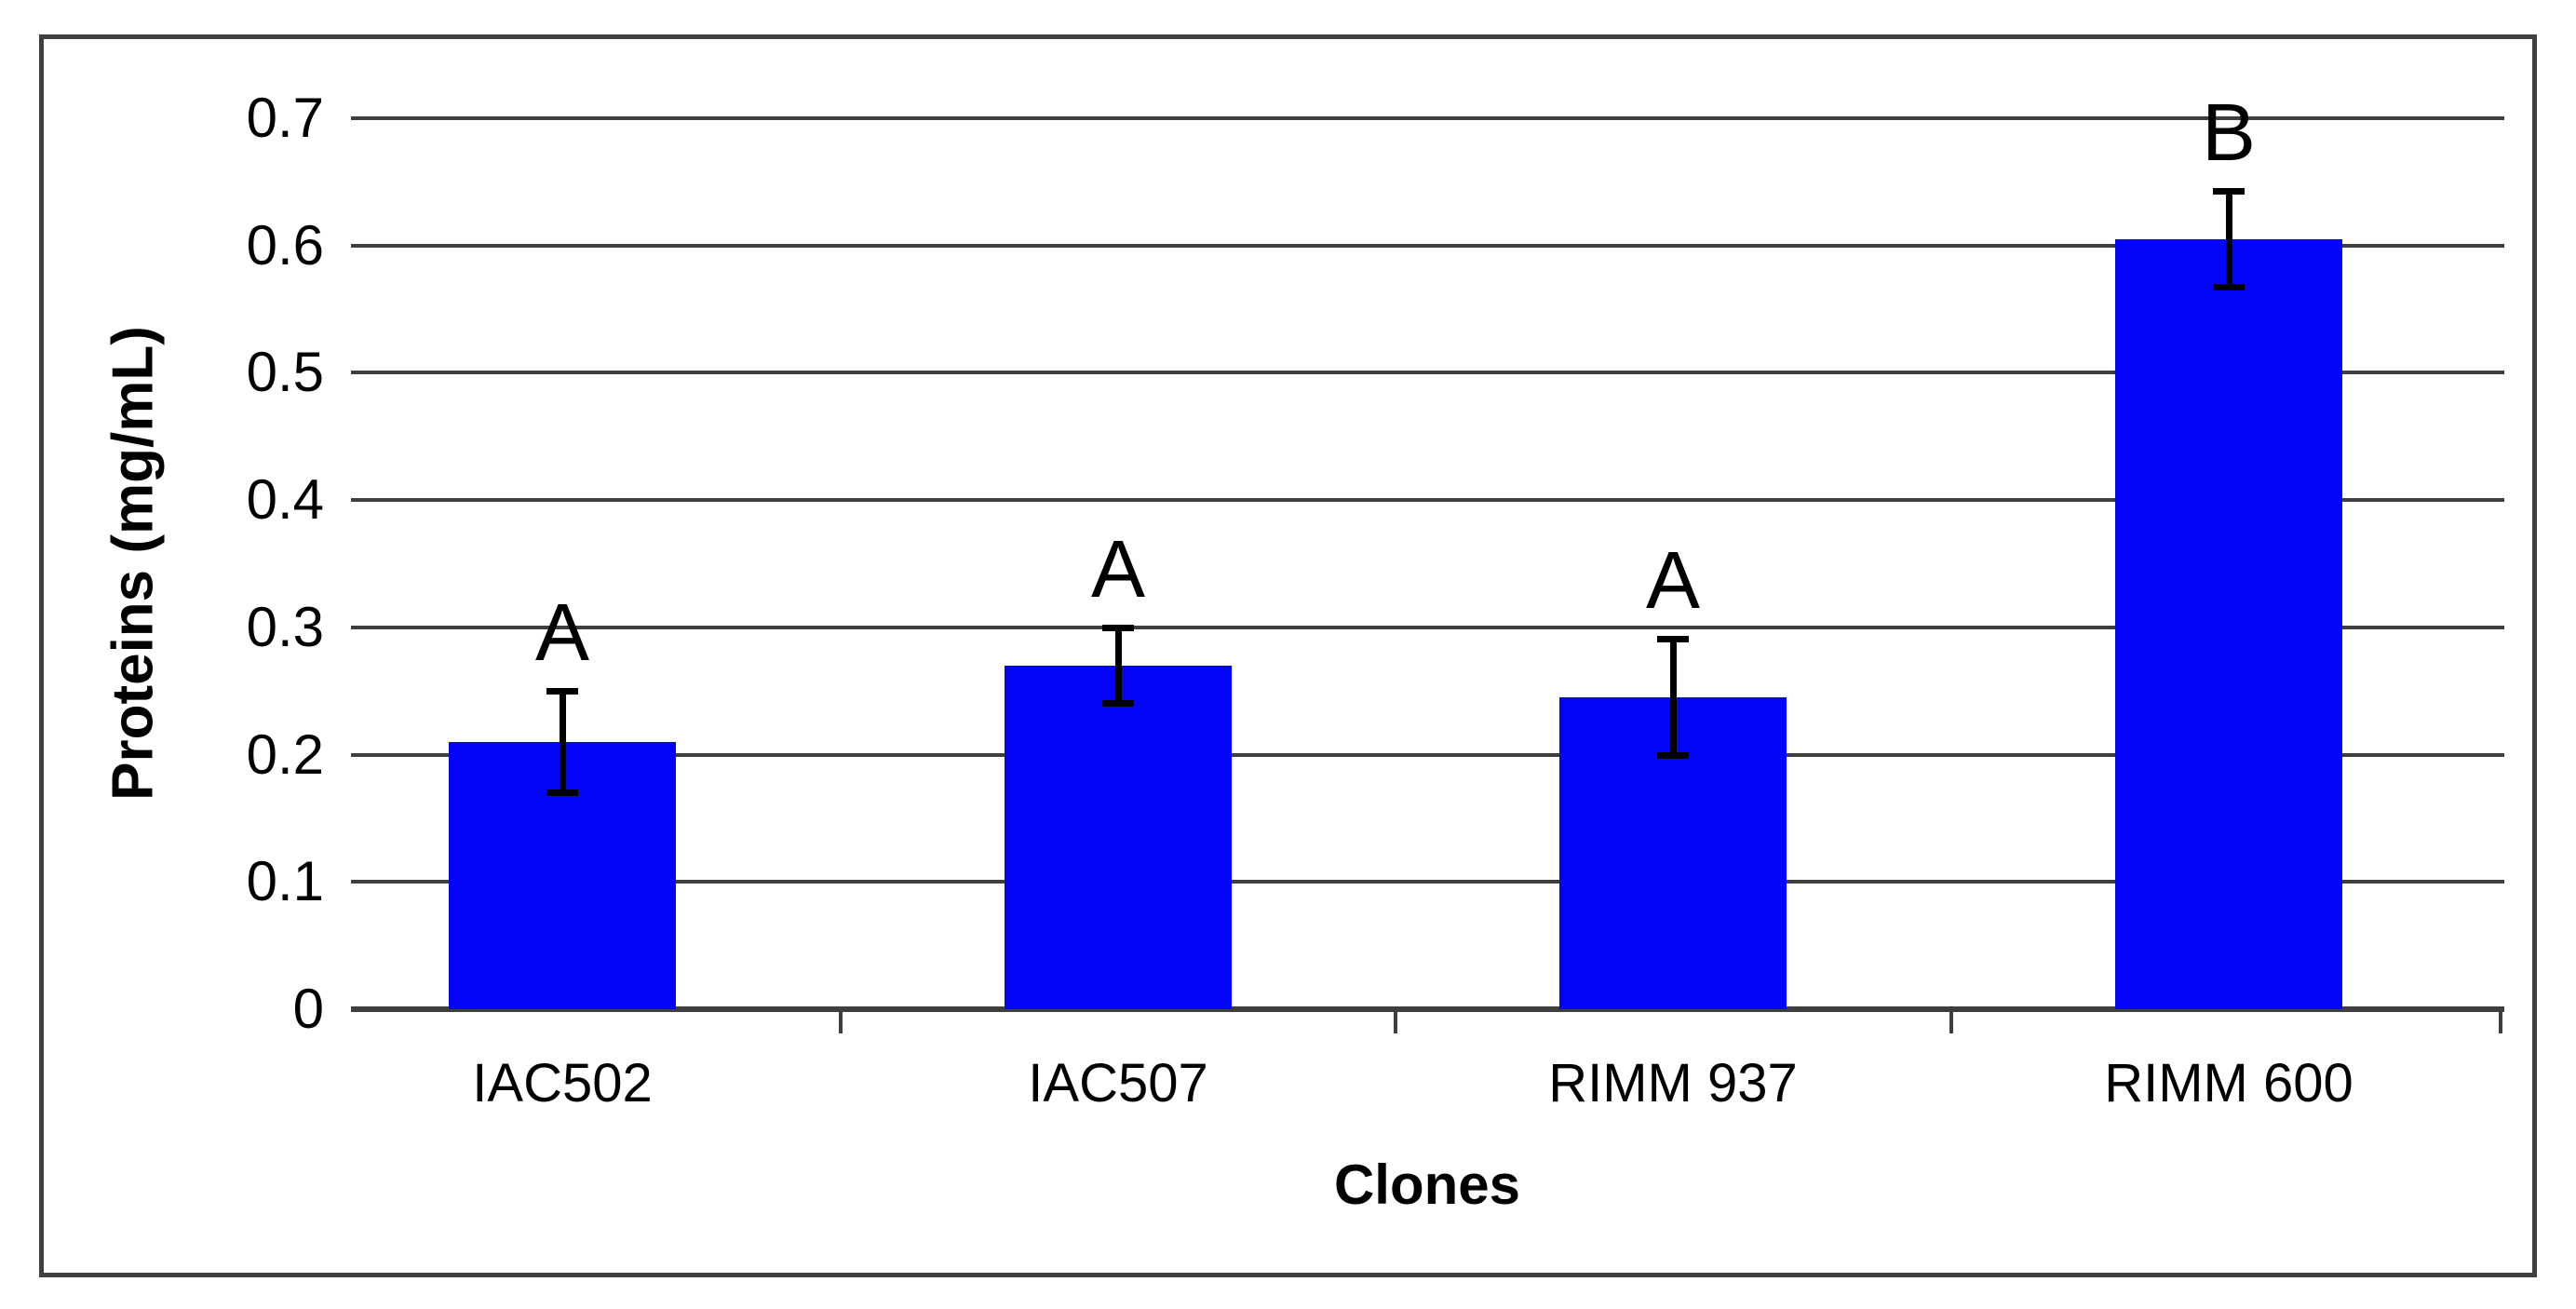 The image size is (2576, 1309). Describe the element at coordinates (1427, 373) in the screenshot. I see `gridline-0.5` at that location.